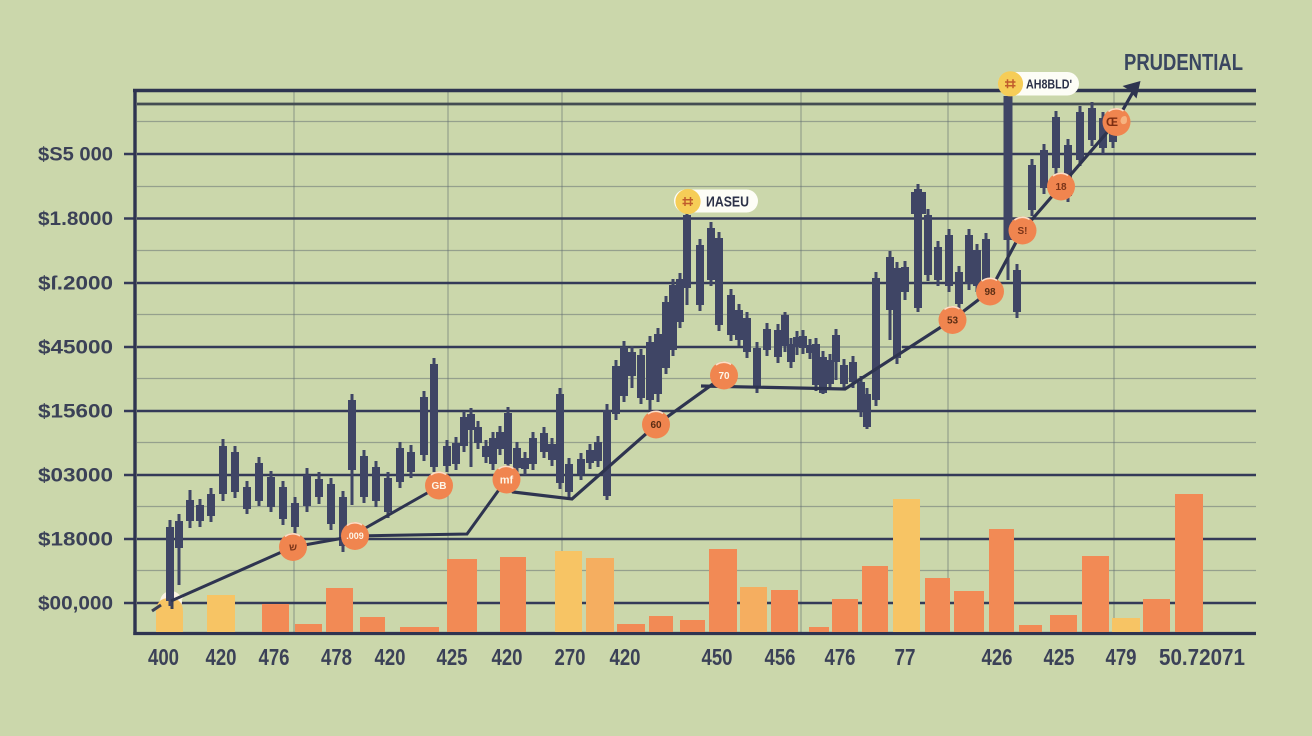  Describe the element at coordinates (75, 540) in the screenshot. I see `svg-text: $18000` at that location.